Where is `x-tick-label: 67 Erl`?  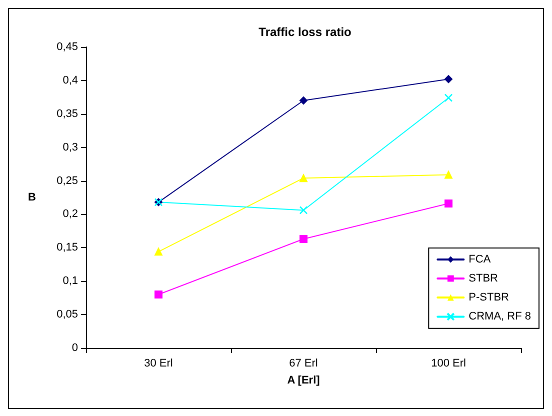 x-tick-label: 67 Erl is located at coordinates (303, 364).